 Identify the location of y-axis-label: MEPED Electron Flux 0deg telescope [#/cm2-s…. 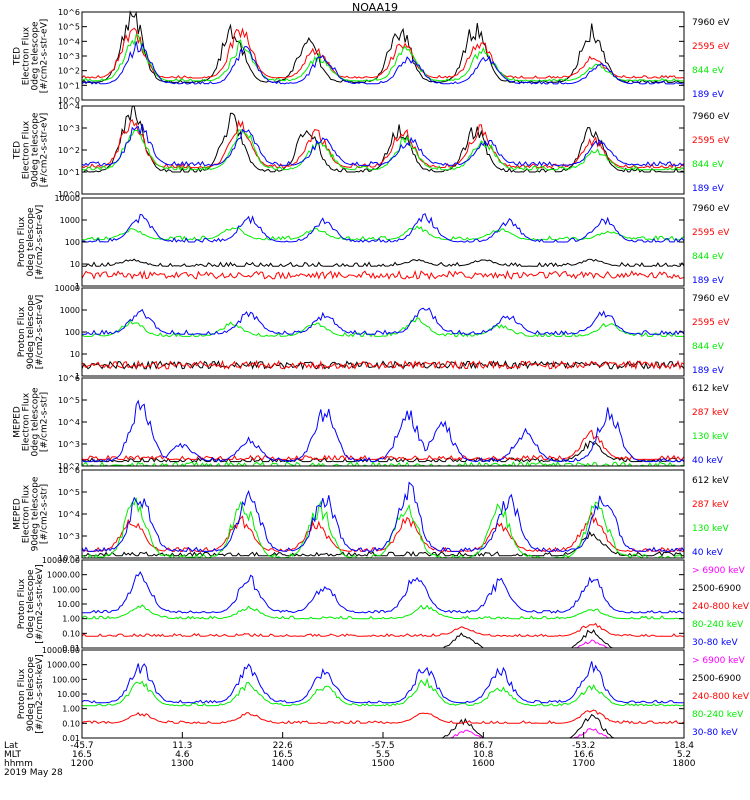
(31, 422).